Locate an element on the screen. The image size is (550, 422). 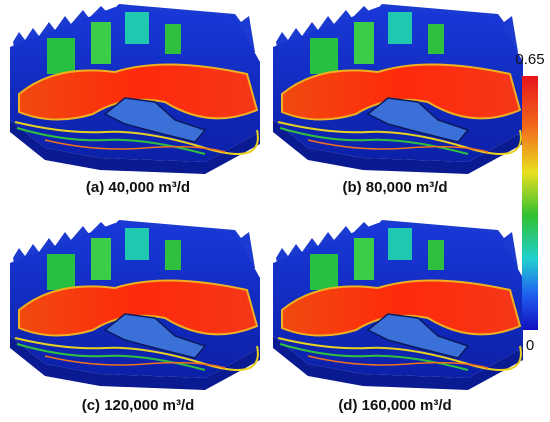
colorbar is located at coordinates (530, 203).